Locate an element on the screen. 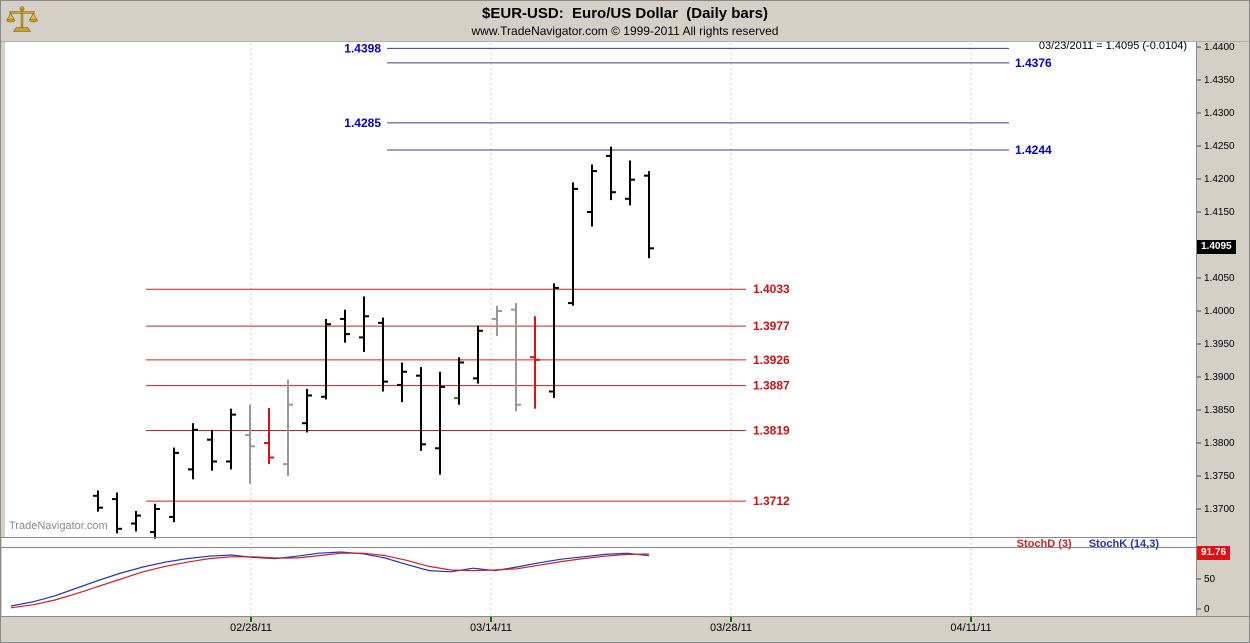 The width and height of the screenshot is (1250, 643). stoch-axis-label: 0 is located at coordinates (1207, 609).